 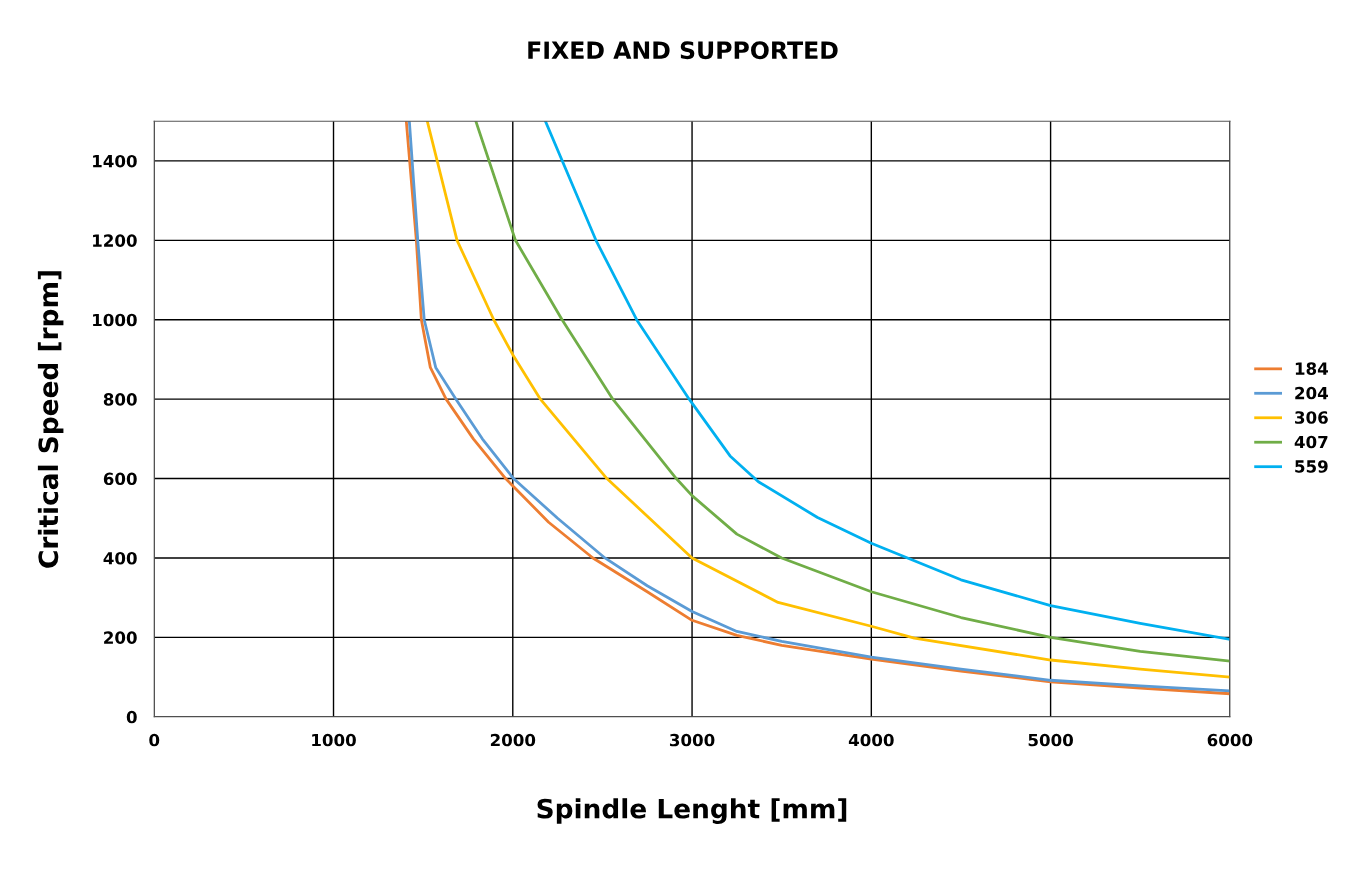 What do you see at coordinates (115, 161) in the screenshot?
I see `y-tick-label: 1400` at bounding box center [115, 161].